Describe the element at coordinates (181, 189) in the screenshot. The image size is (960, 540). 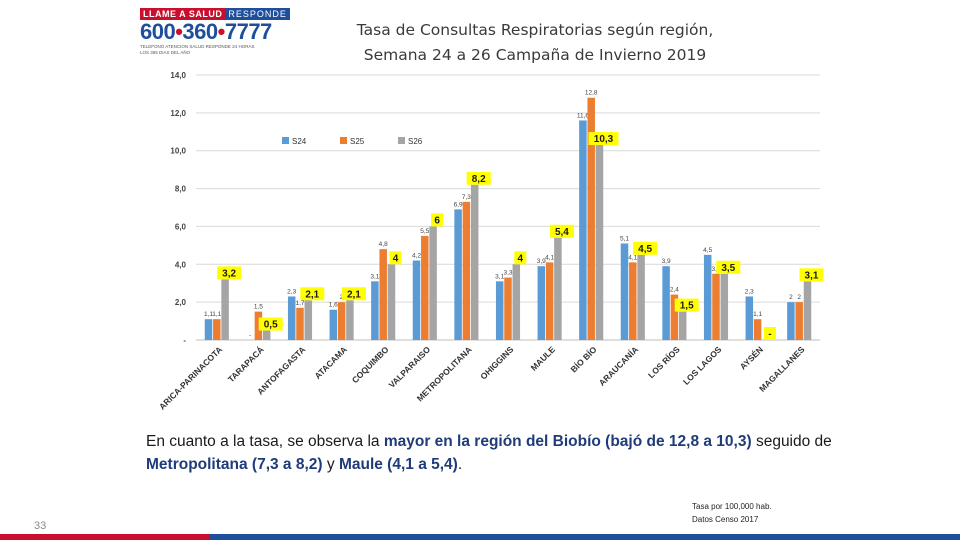
I see `y-tick-label: 8,0` at that location.